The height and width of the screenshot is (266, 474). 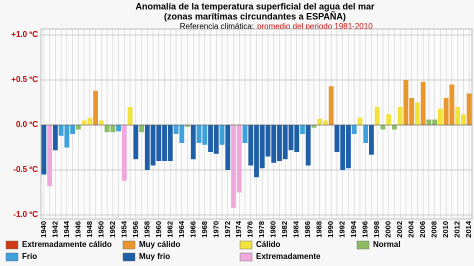 I want to click on reference-value: promedio del periodo 1981-2010, so click(x=315, y=26).